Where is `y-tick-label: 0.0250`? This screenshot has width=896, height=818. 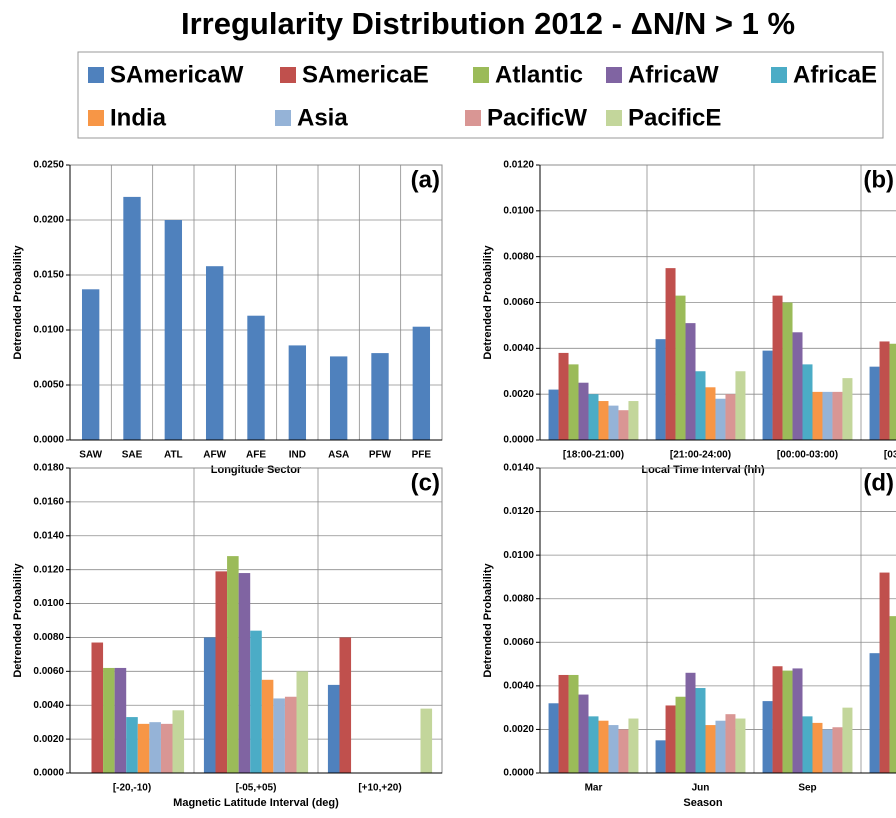
y-tick-label: 0.0250 is located at coordinates (48, 165).